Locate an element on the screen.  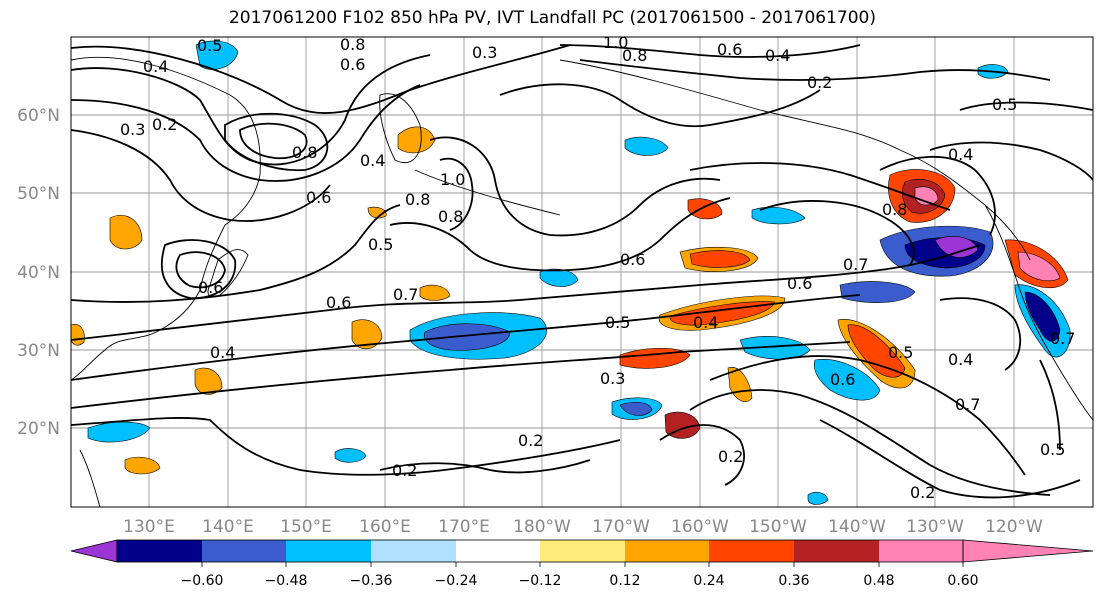
lon-tick-label: 180°W is located at coordinates (542, 527).